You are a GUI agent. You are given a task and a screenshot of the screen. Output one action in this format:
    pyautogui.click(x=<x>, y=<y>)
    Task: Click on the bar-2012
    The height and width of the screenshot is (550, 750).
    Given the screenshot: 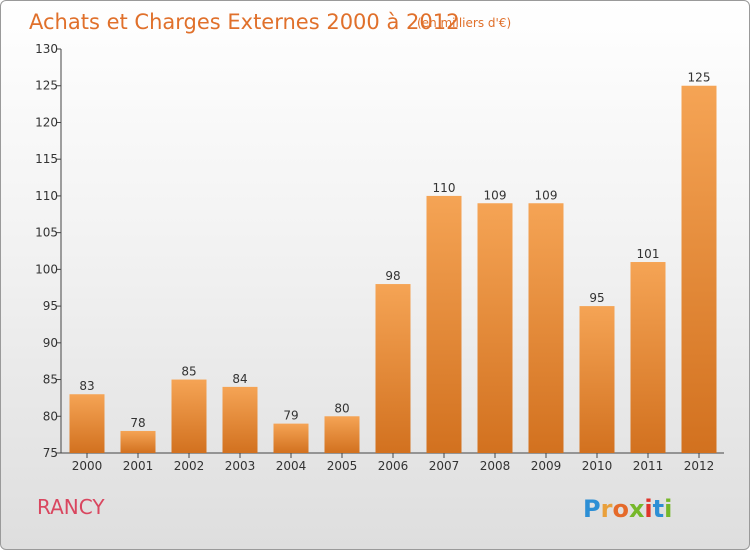 What is the action you would take?
    pyautogui.click(x=699, y=269)
    